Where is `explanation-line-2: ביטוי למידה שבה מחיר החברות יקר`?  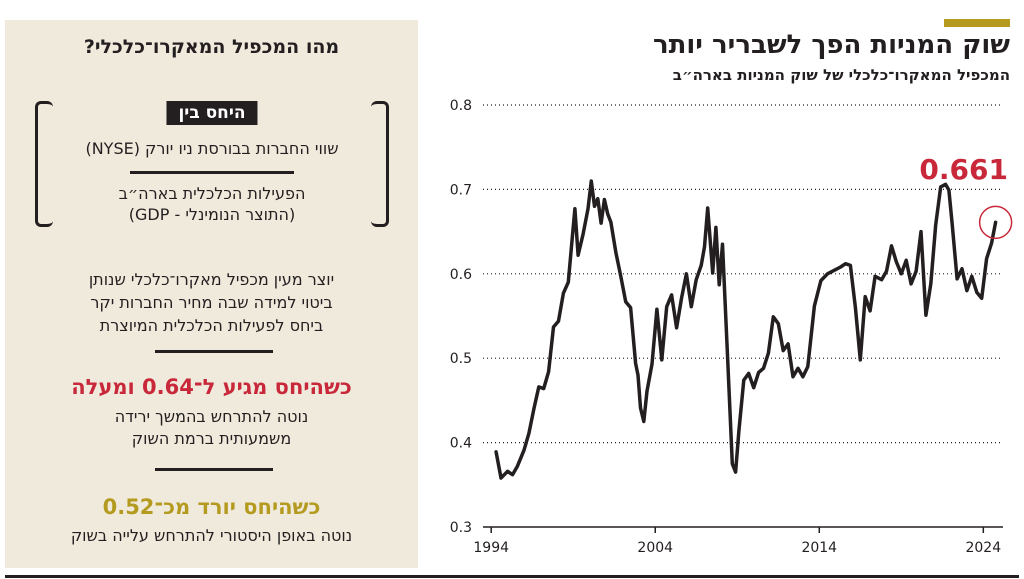 explanation-line-2: ביטוי למידה שבה מחיר החברות יקר is located at coordinates (211, 302).